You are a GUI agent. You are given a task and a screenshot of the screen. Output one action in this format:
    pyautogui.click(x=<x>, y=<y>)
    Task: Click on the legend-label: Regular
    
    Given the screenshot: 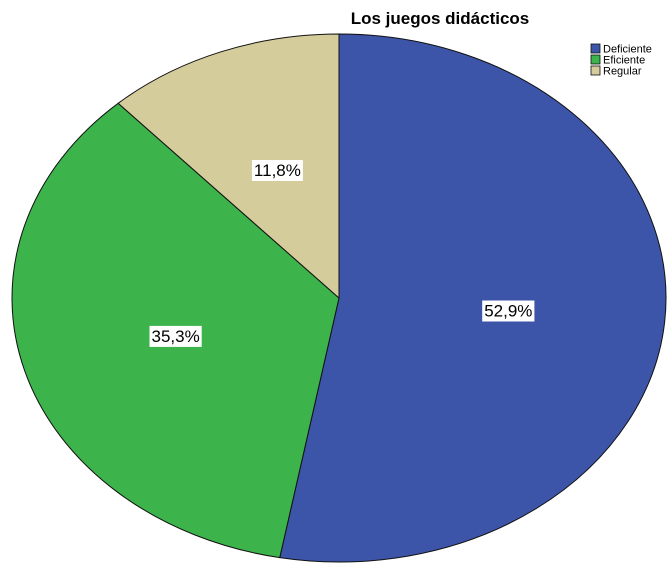 What is the action you would take?
    pyautogui.click(x=622, y=72)
    